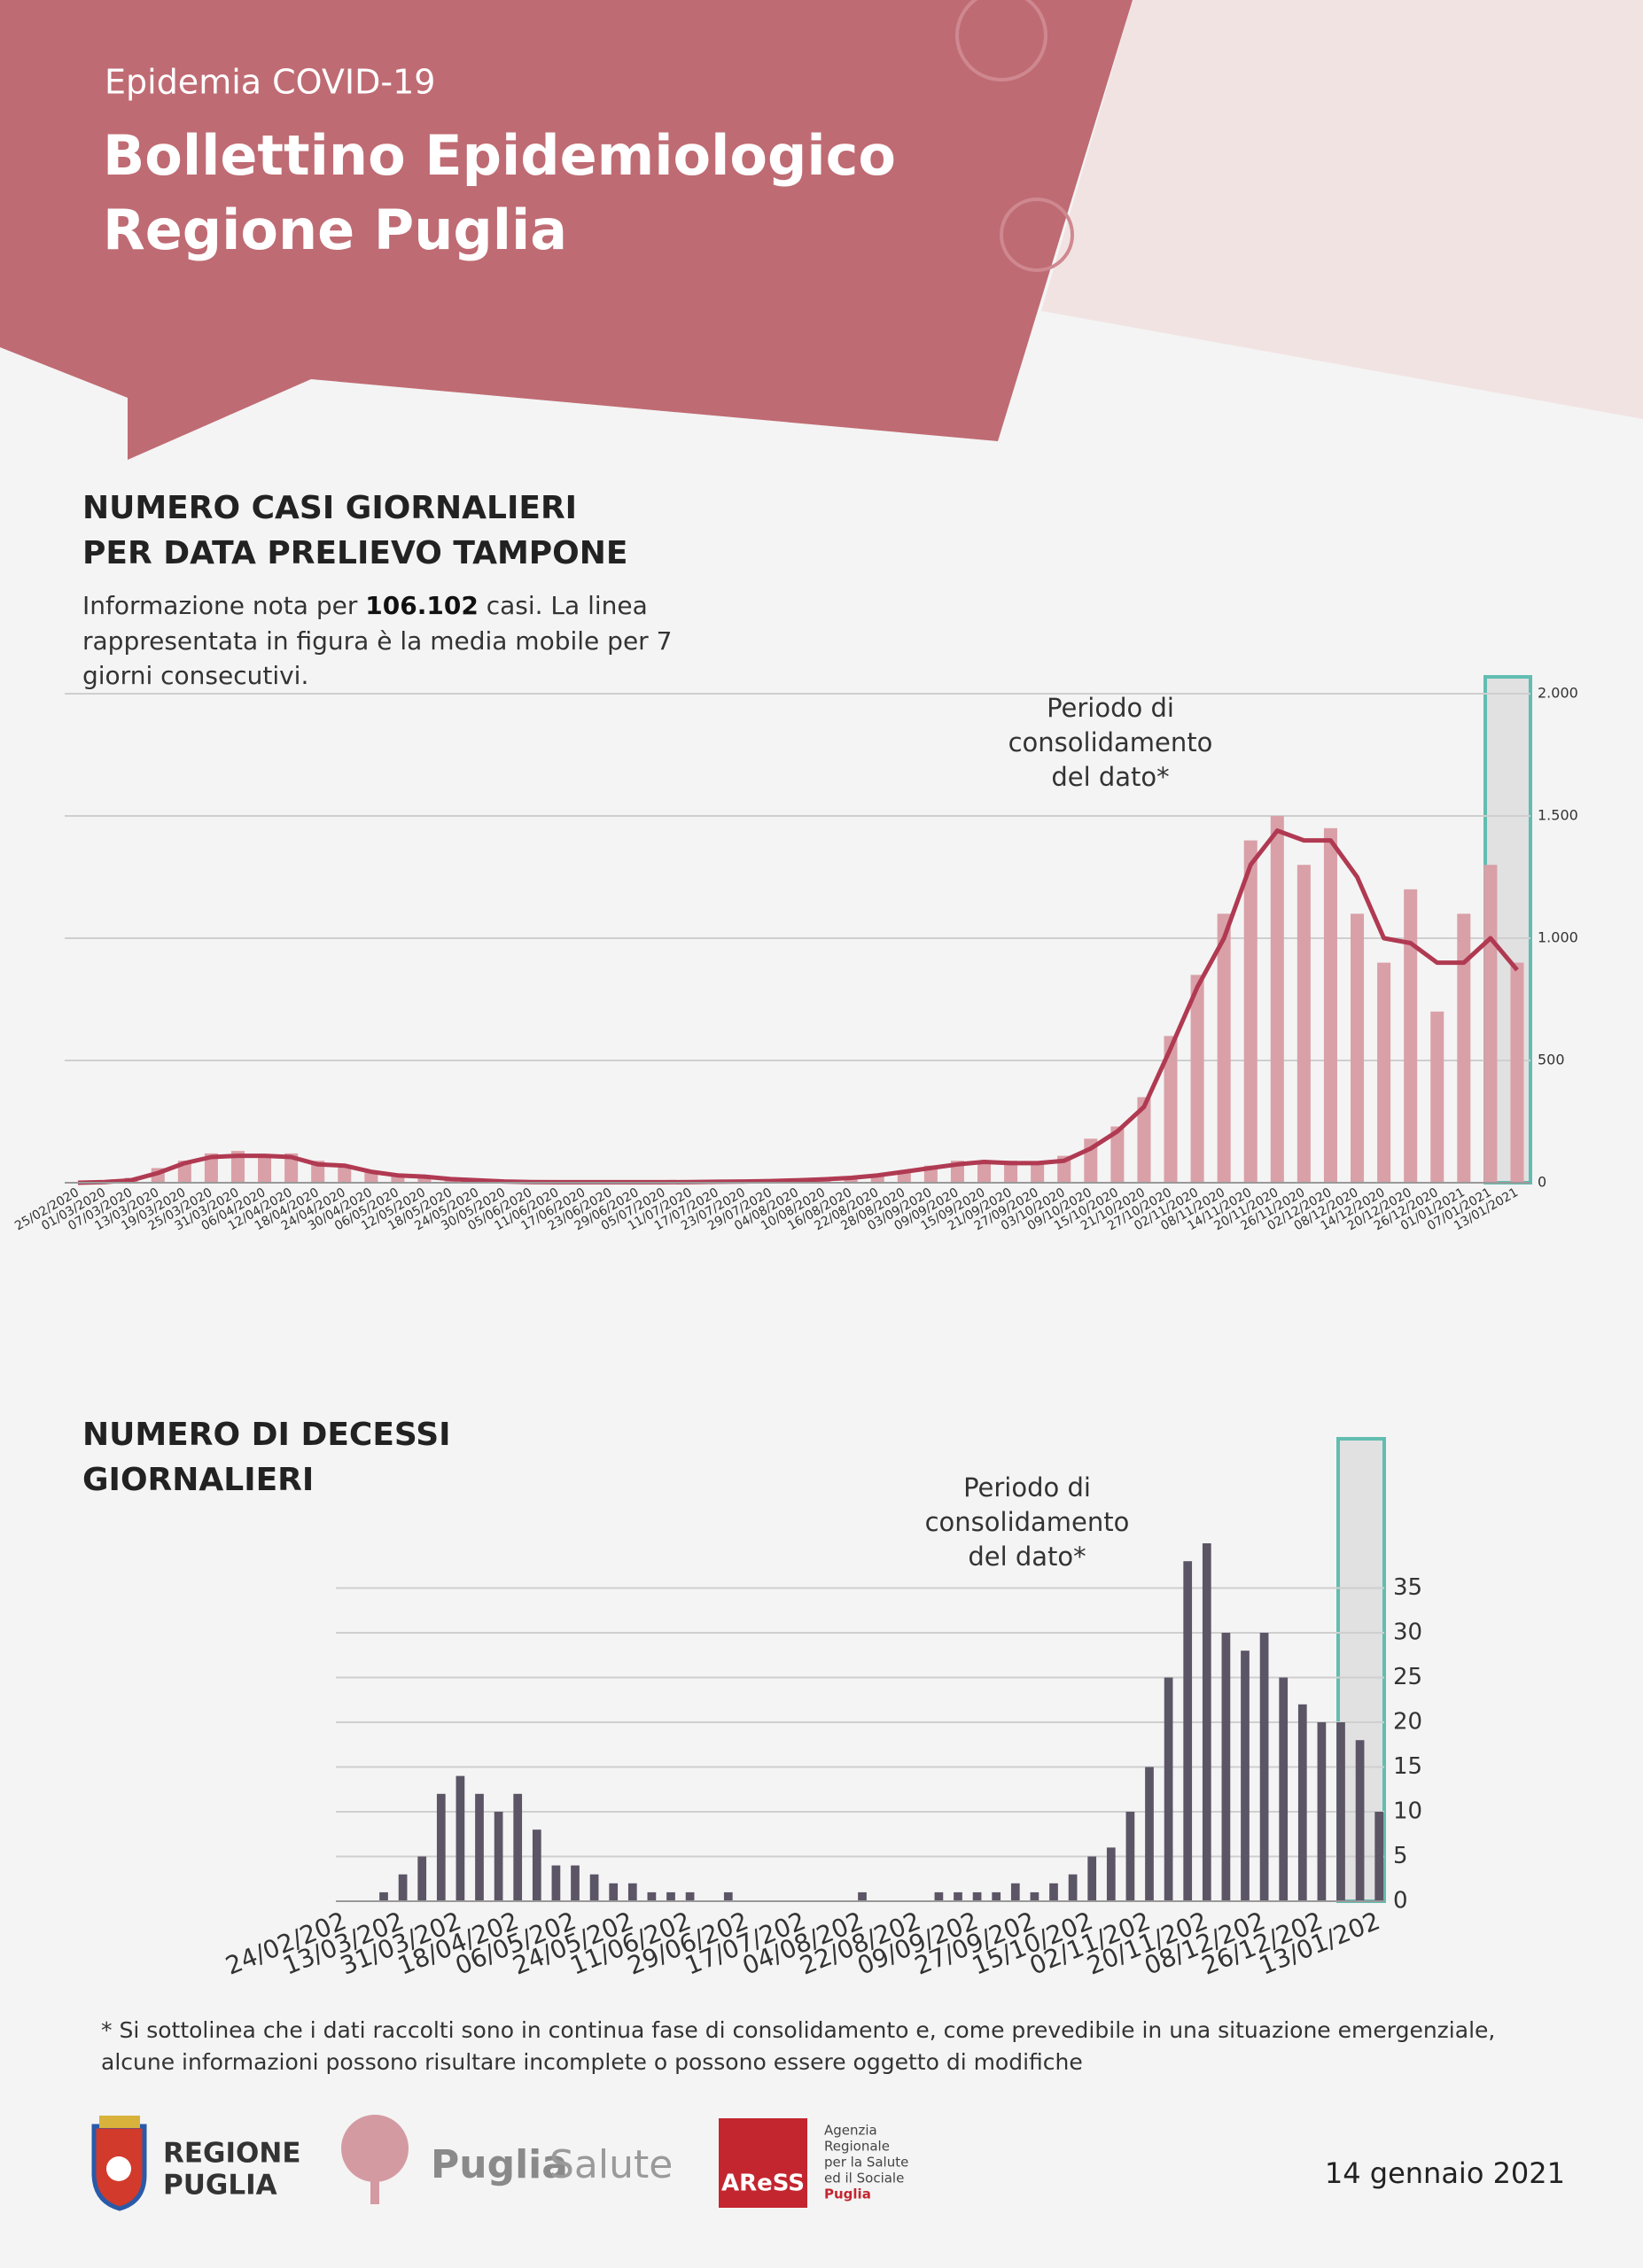 The width and height of the screenshot is (1643, 2268). What do you see at coordinates (864, 2178) in the screenshot?
I see `logo-text: ed il Sociale` at bounding box center [864, 2178].